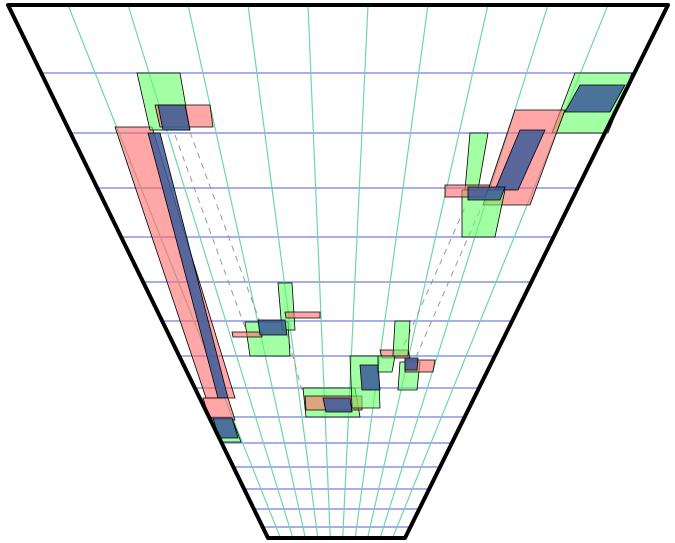 This screenshot has height=543, width=675. I want to click on left-upper-cluster, so click(178, 257).